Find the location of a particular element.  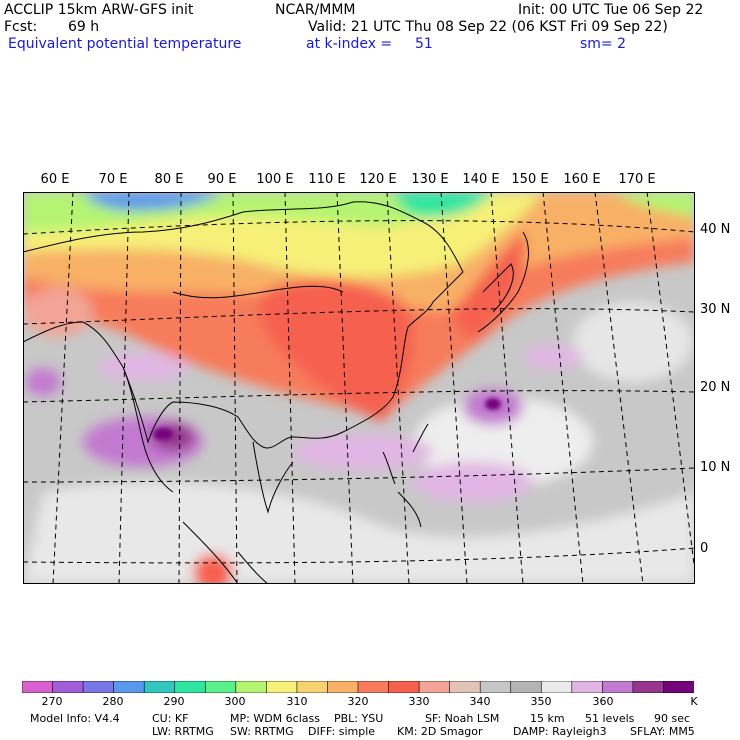

colorbar-tick-320: 320 is located at coordinates (358, 701).